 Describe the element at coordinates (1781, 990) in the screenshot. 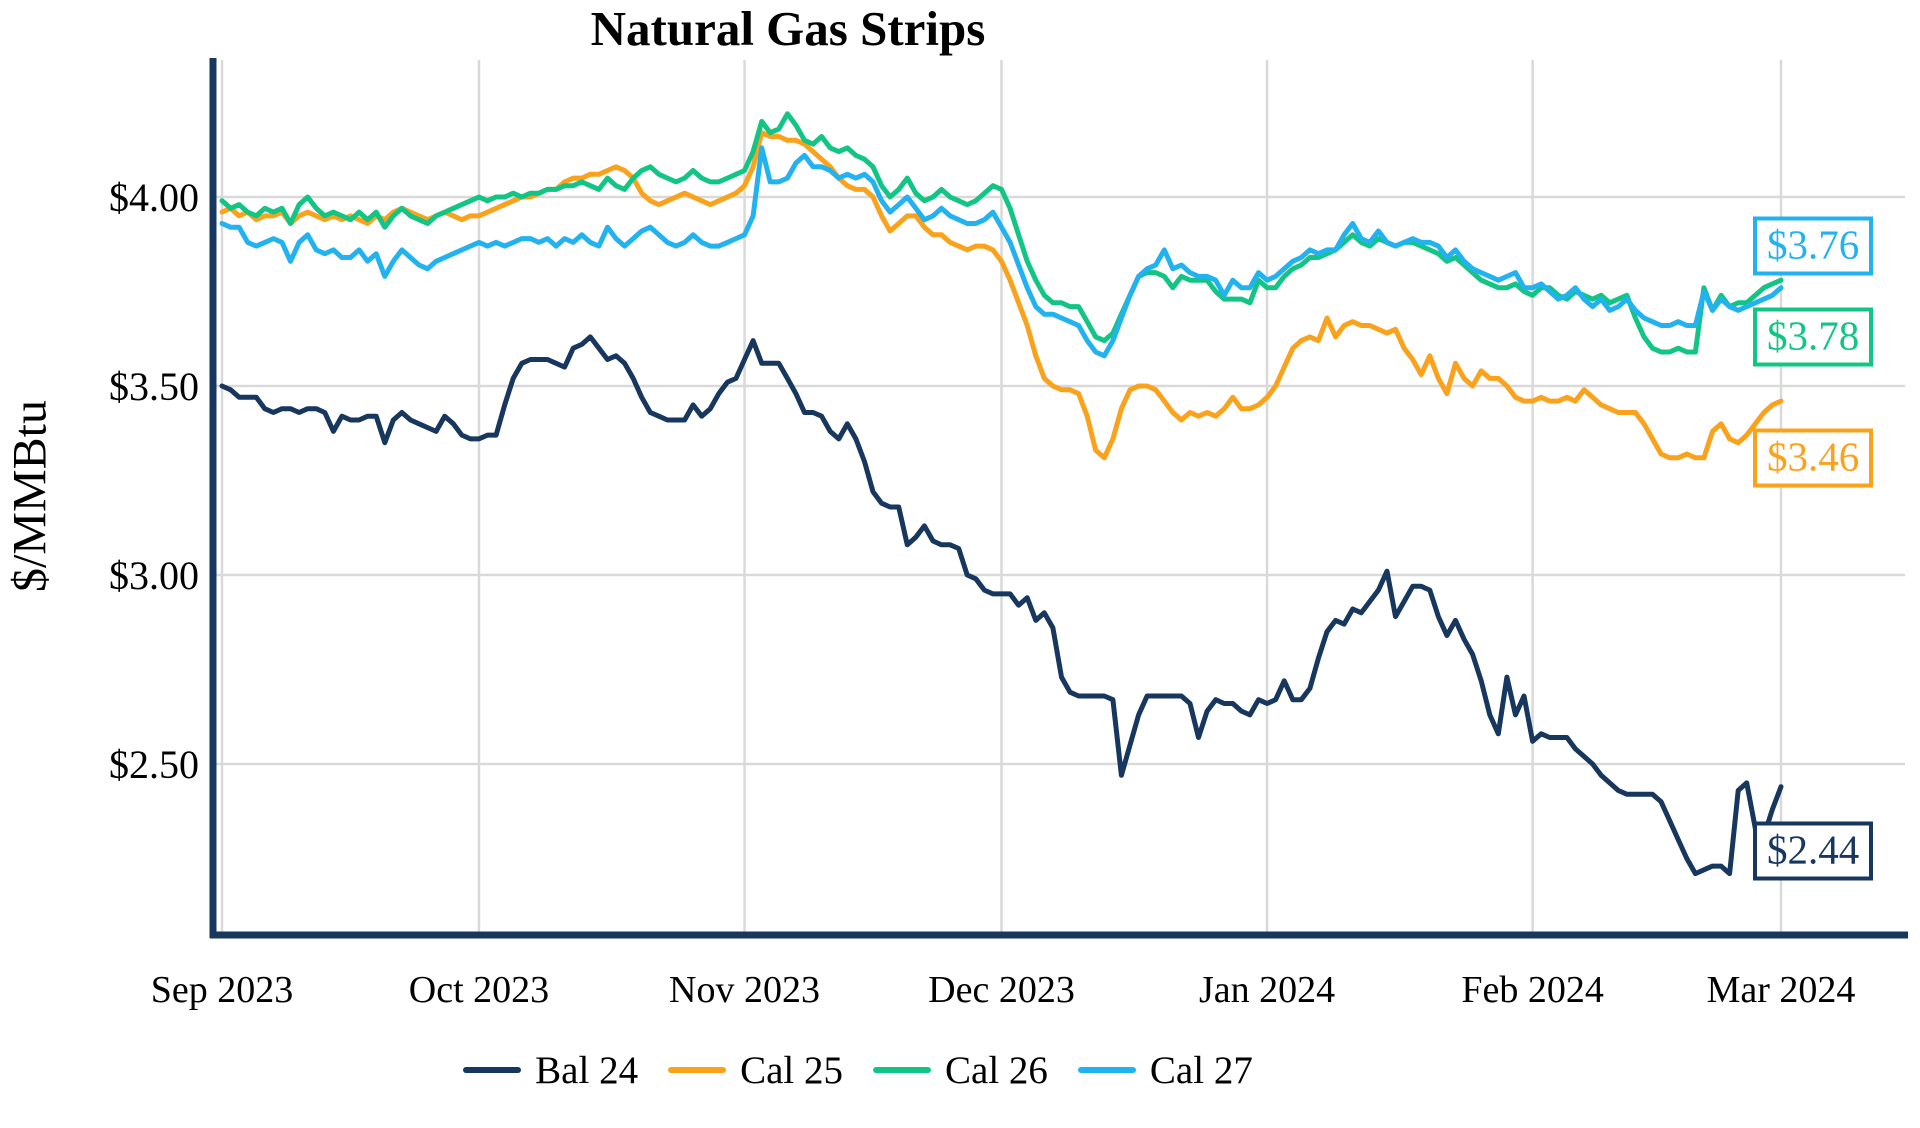

I see `x-tick-label: Mar 2024` at that location.